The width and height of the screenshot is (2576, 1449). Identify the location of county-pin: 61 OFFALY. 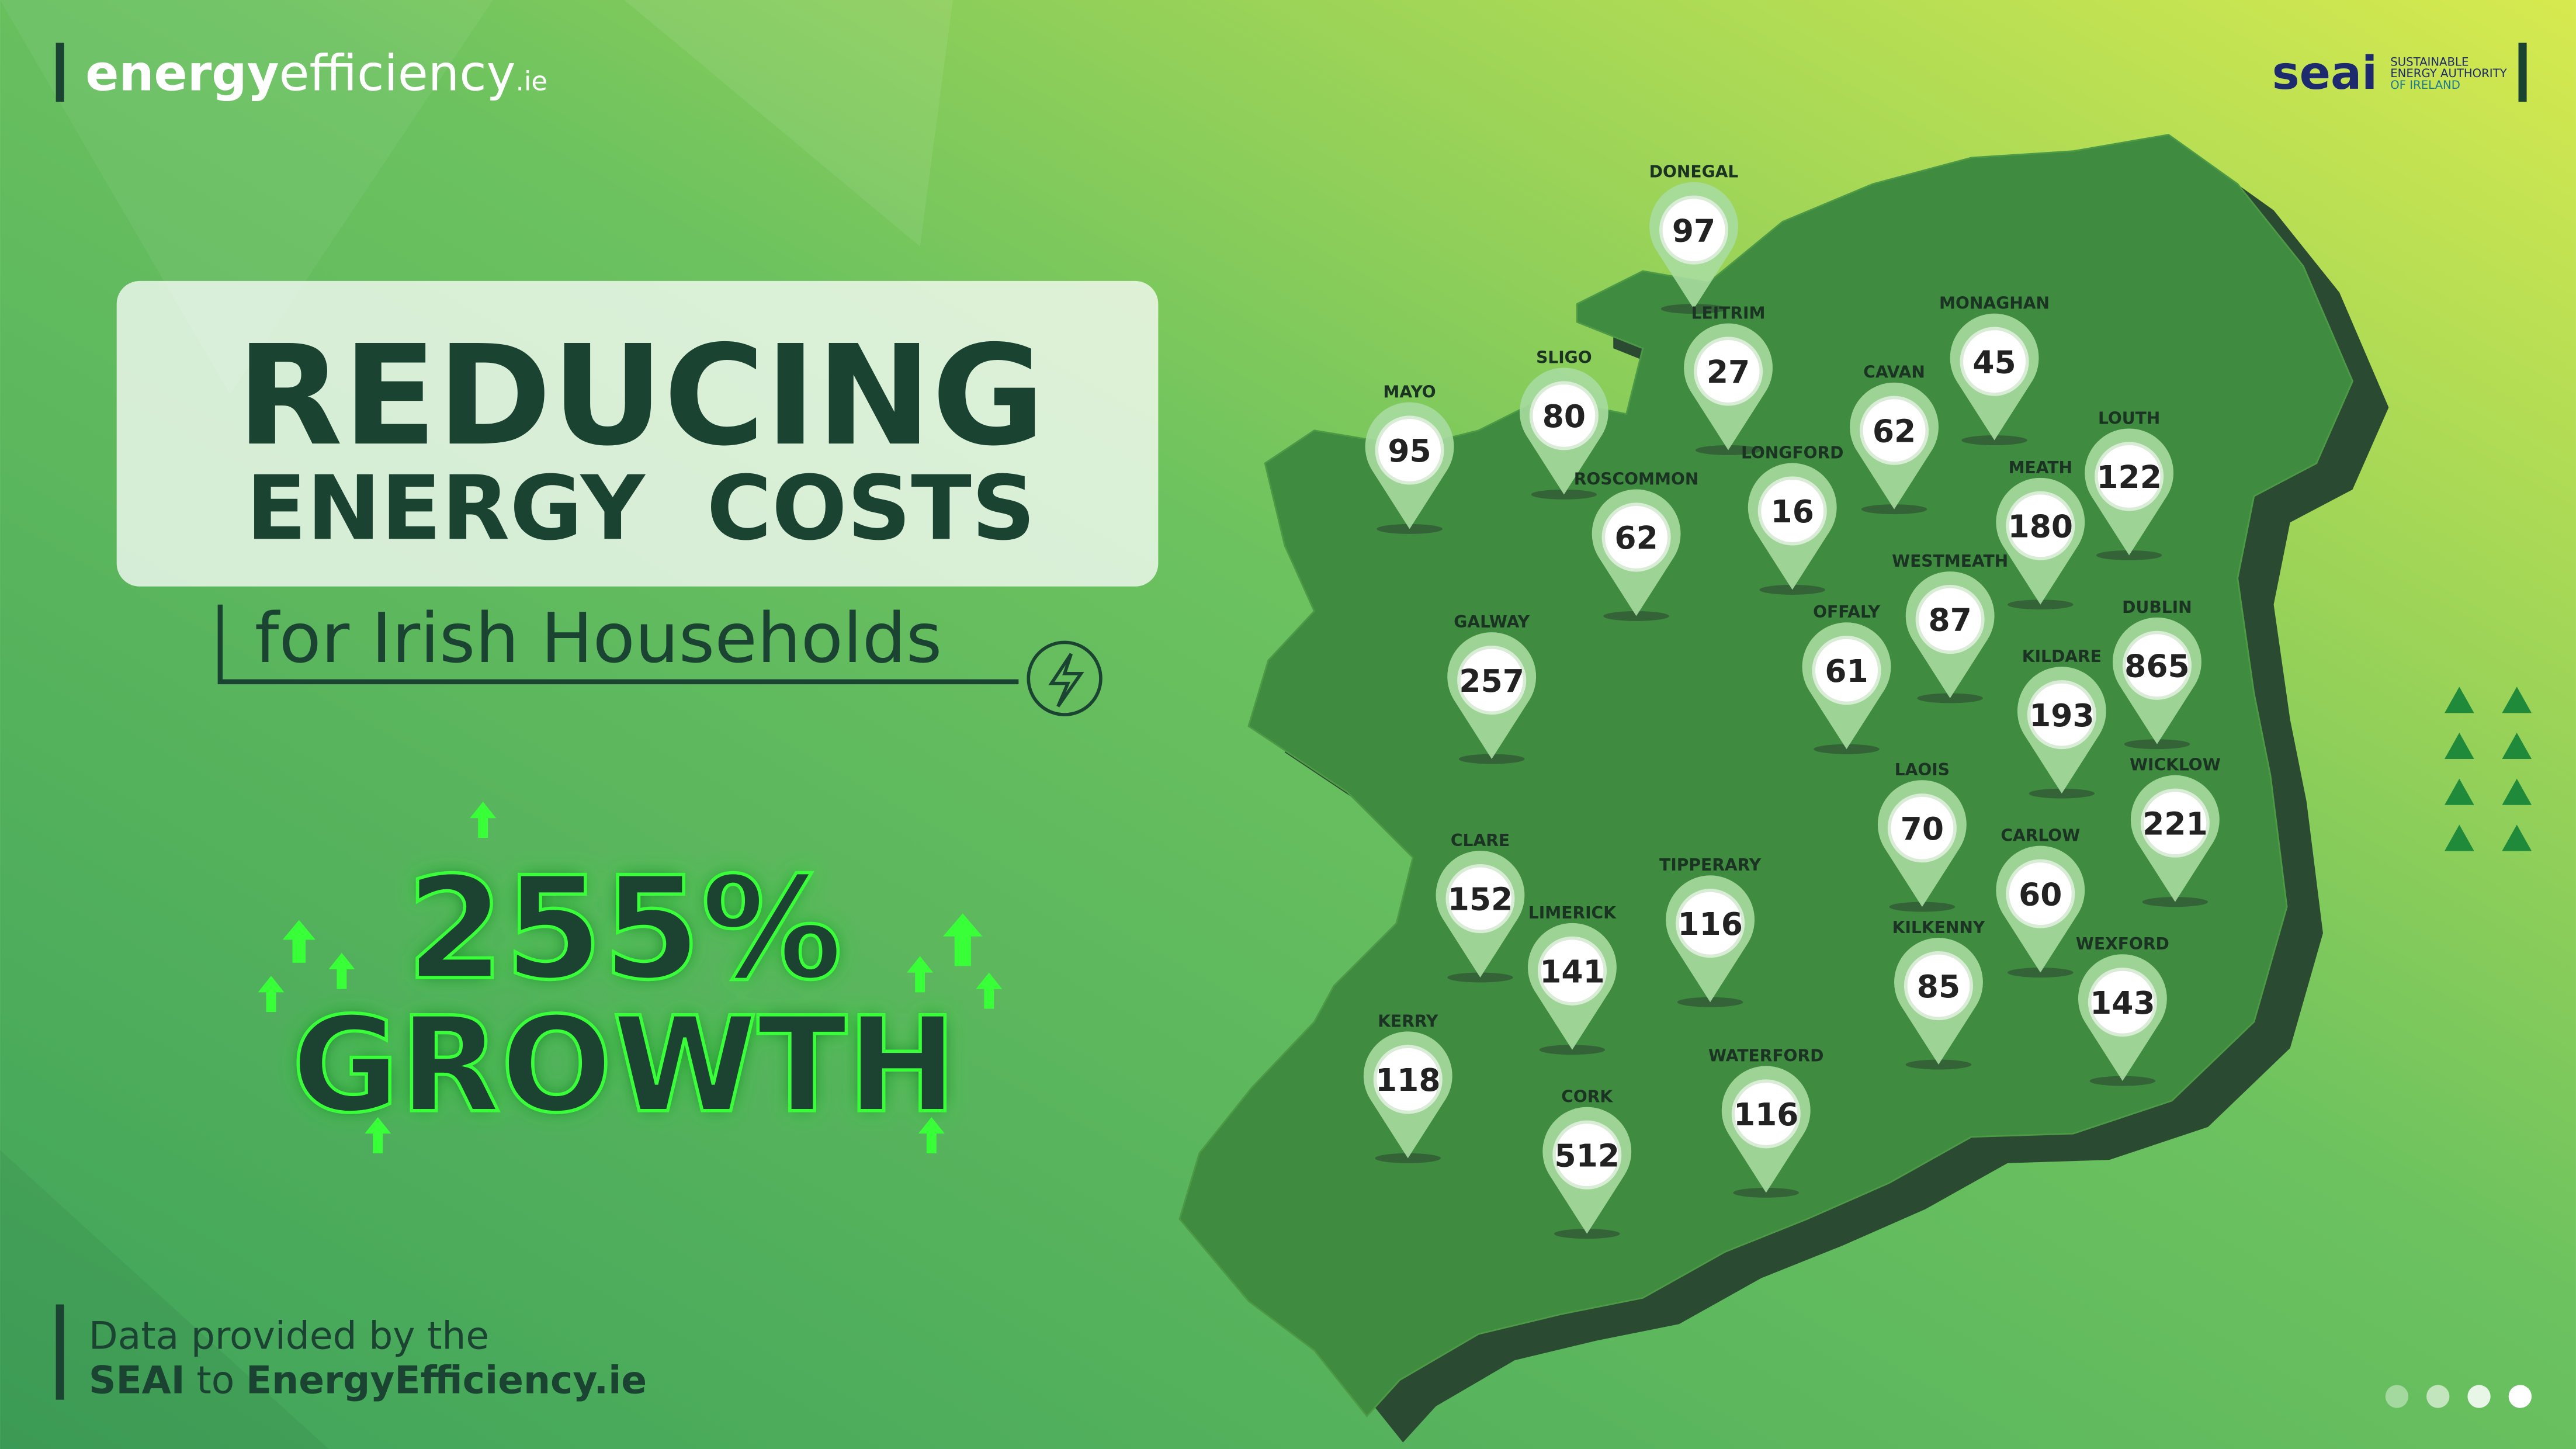
(1846, 678).